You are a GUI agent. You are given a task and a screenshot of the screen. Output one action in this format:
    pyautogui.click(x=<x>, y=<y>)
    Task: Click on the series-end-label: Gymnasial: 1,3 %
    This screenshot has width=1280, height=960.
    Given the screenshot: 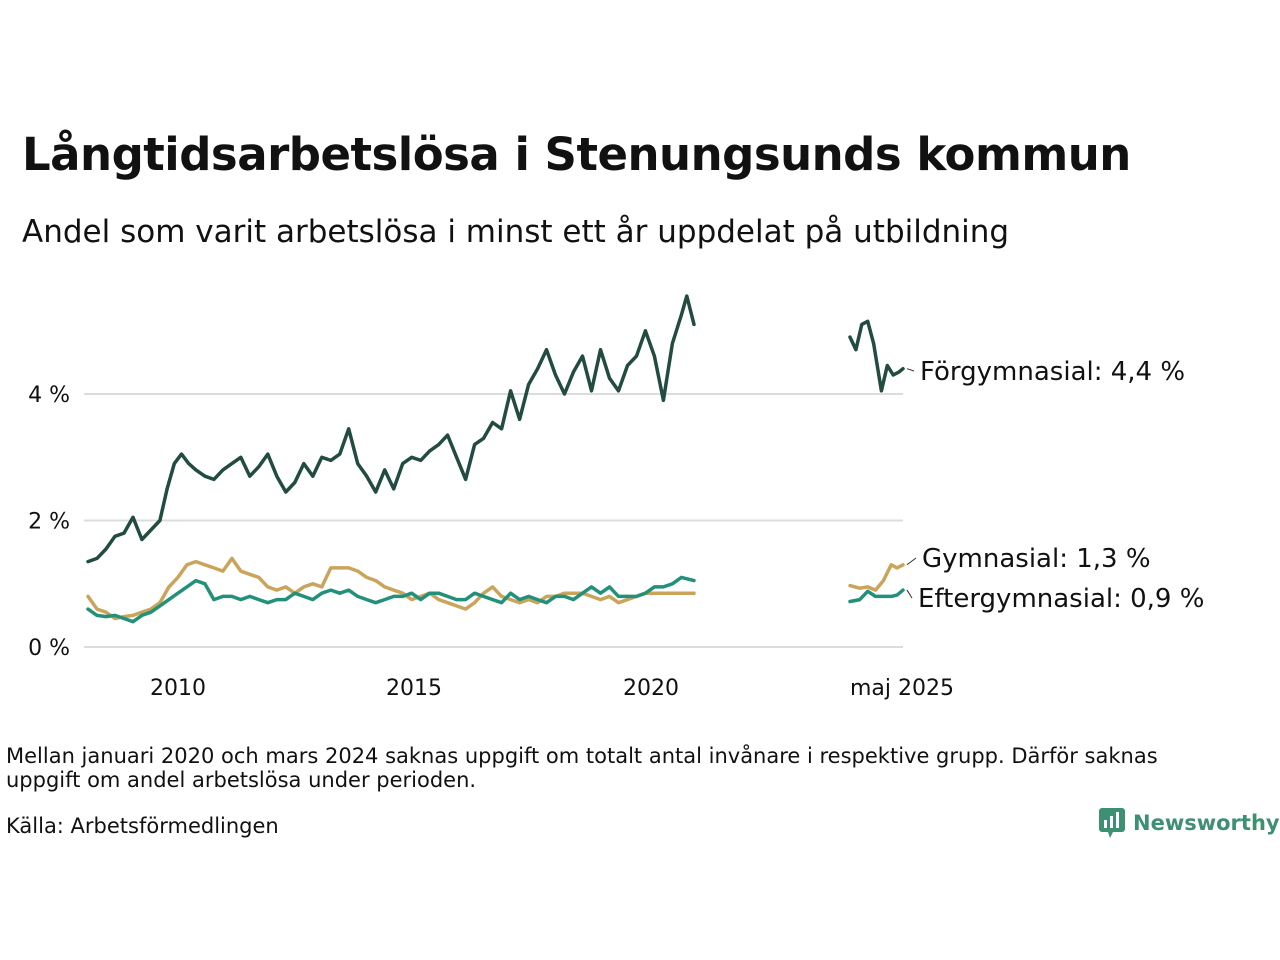 What is the action you would take?
    pyautogui.click(x=1036, y=559)
    